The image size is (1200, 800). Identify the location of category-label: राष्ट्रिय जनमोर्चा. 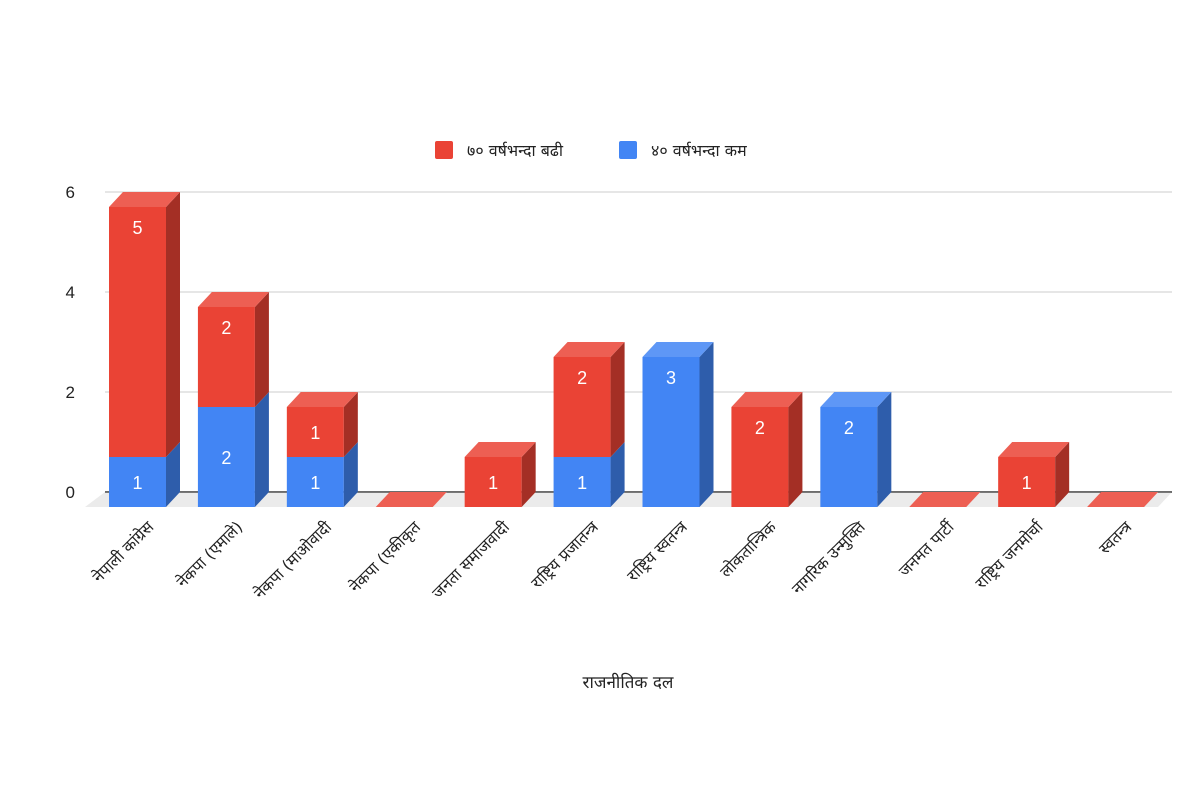
(1009, 555).